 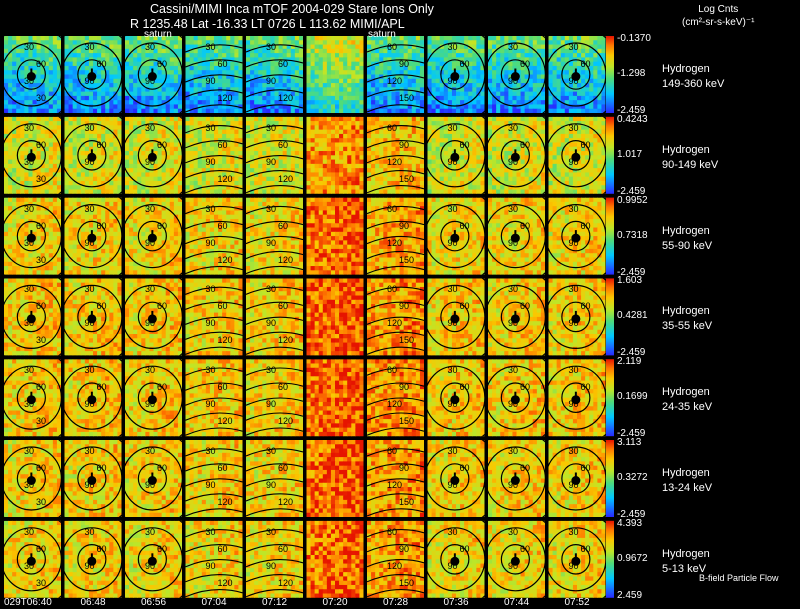 I want to click on panel-label: Hydrogen 149-360 keV, so click(x=693, y=77).